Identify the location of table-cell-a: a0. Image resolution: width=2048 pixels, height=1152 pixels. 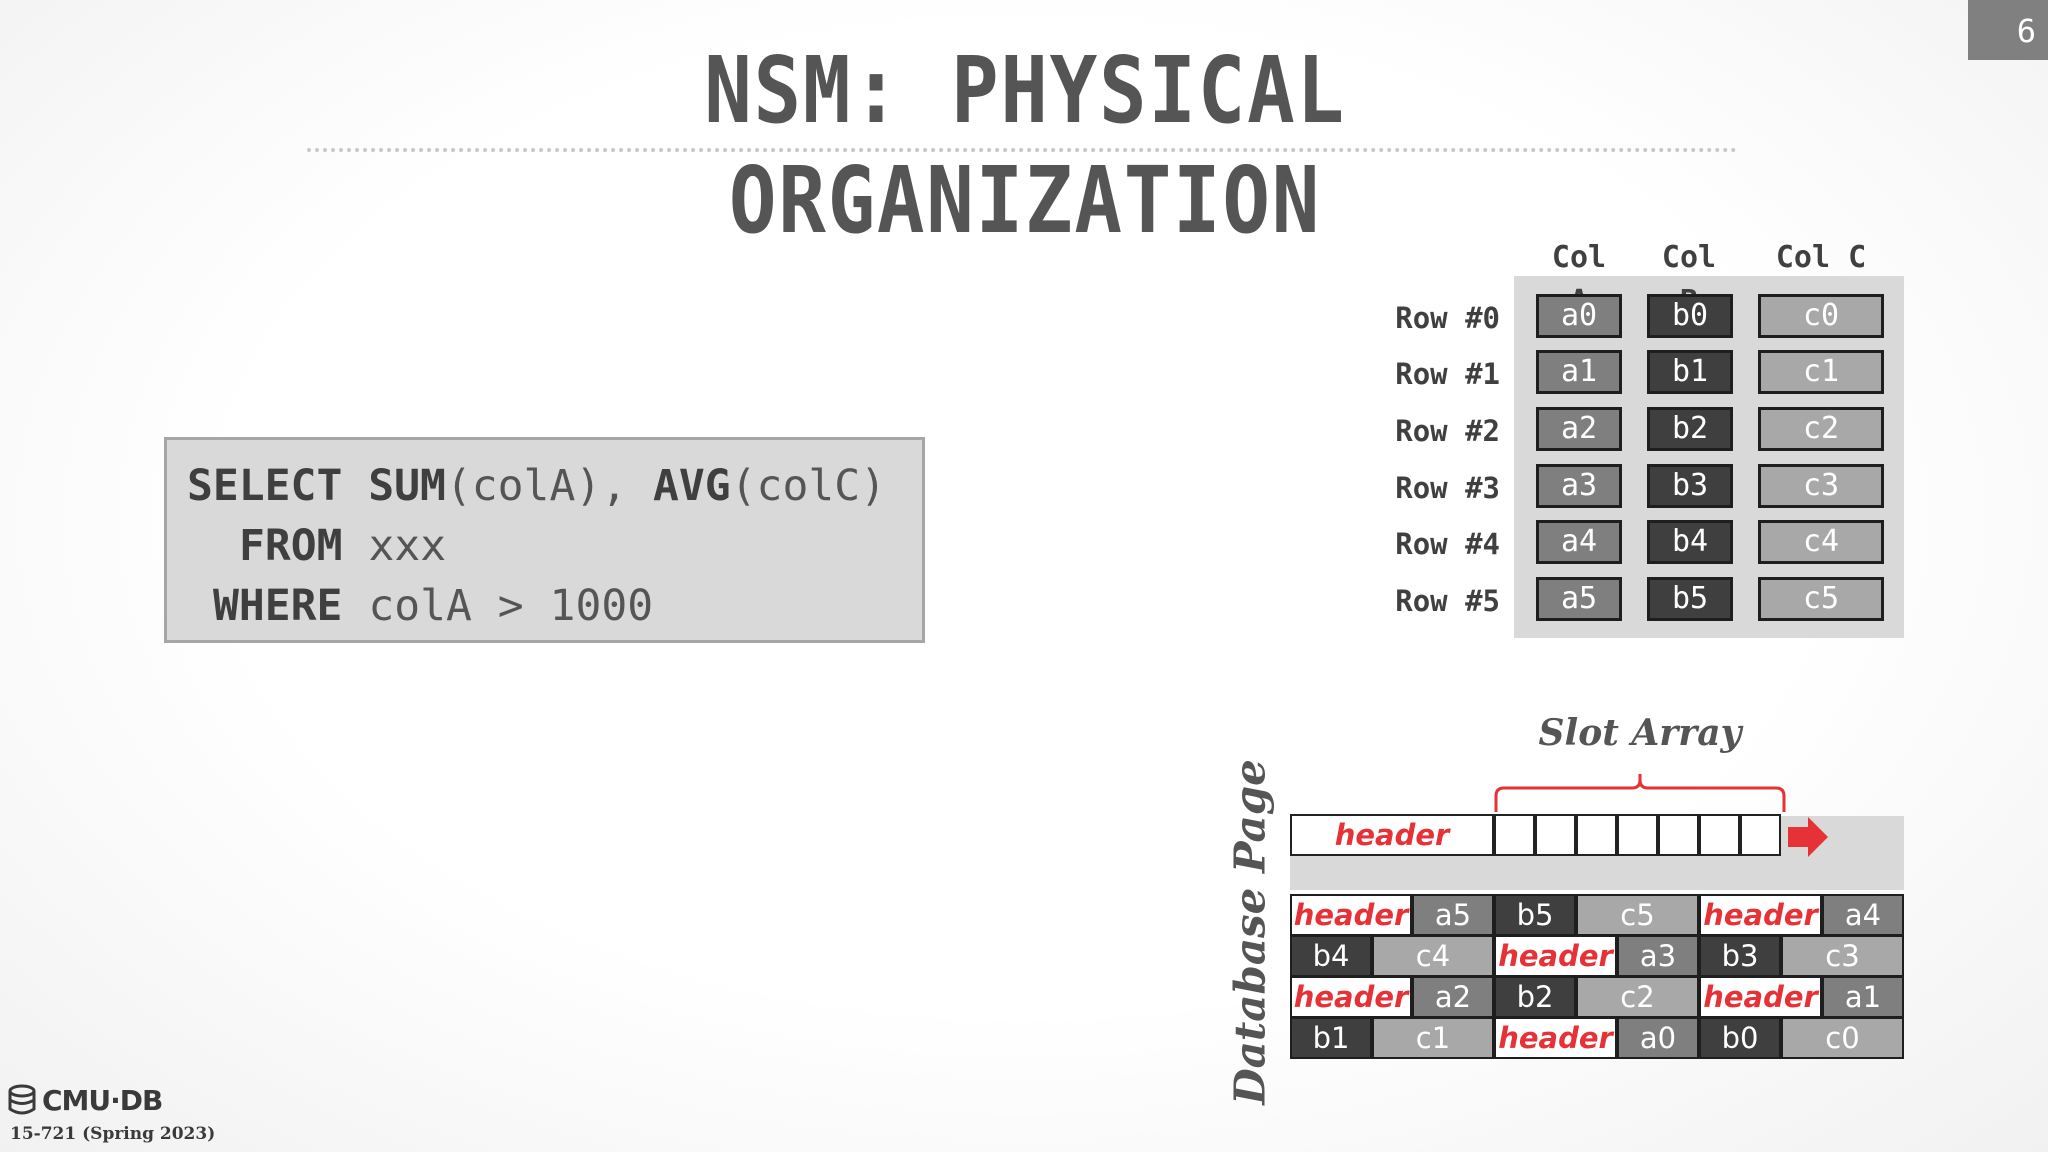
(1579, 316).